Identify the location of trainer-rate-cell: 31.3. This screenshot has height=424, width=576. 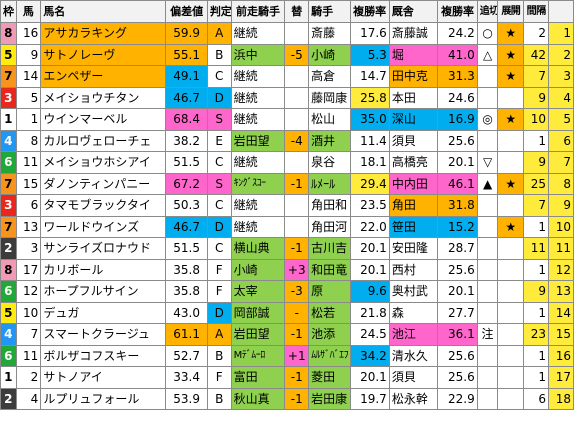
(457, 76).